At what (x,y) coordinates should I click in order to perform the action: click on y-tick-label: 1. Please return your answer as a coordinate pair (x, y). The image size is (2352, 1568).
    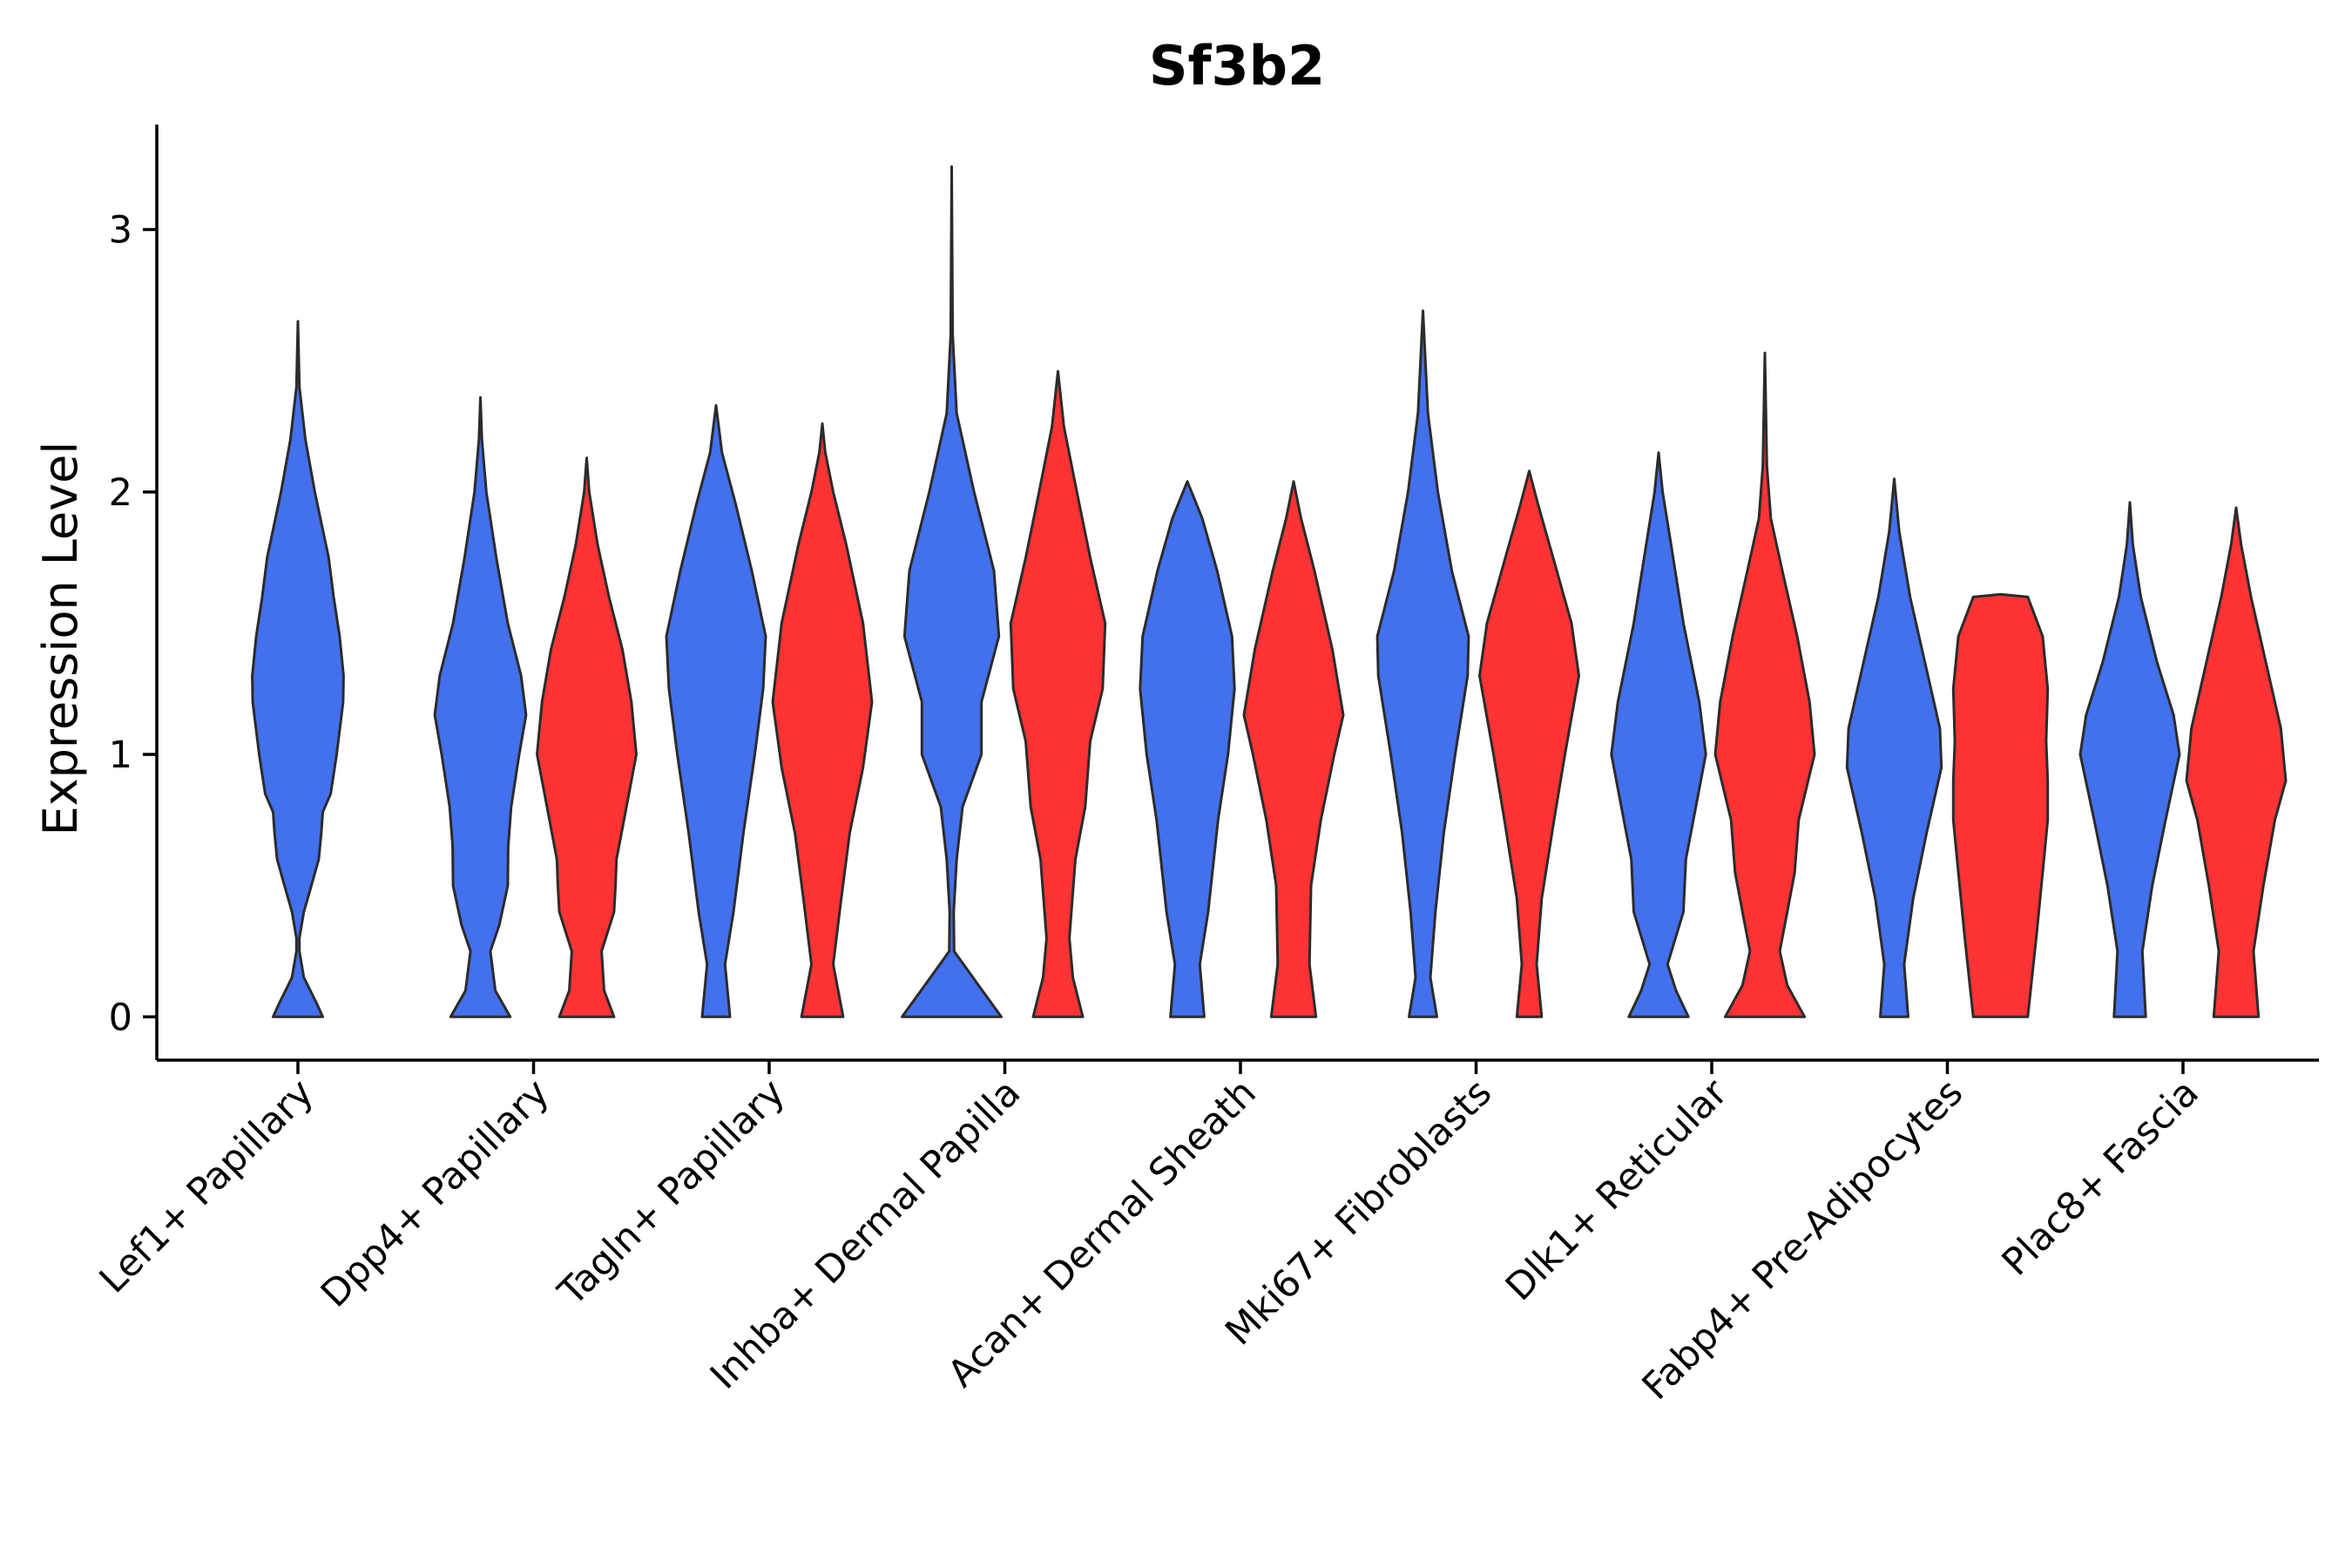
    Looking at the image, I should click on (120, 755).